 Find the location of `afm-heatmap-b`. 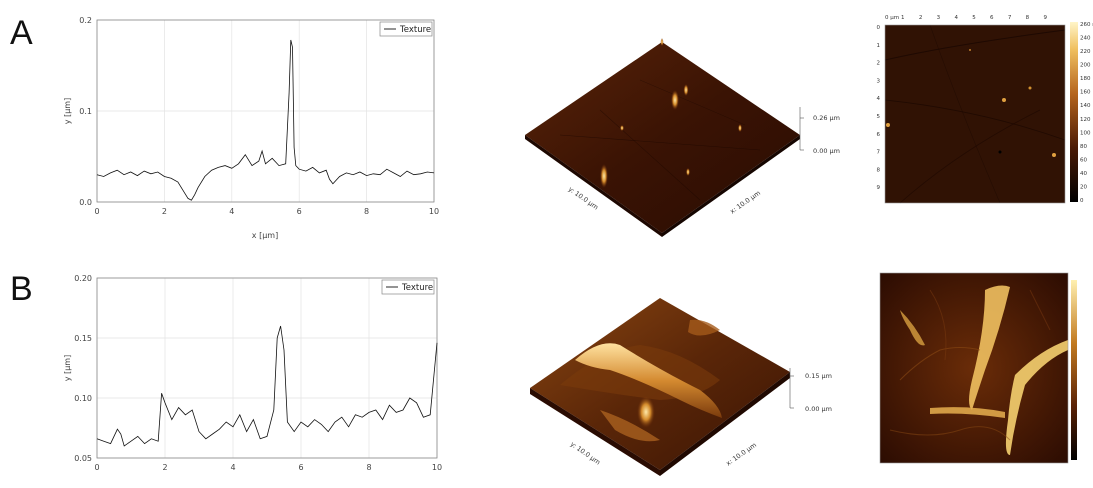

afm-heatmap-b is located at coordinates (978, 368).